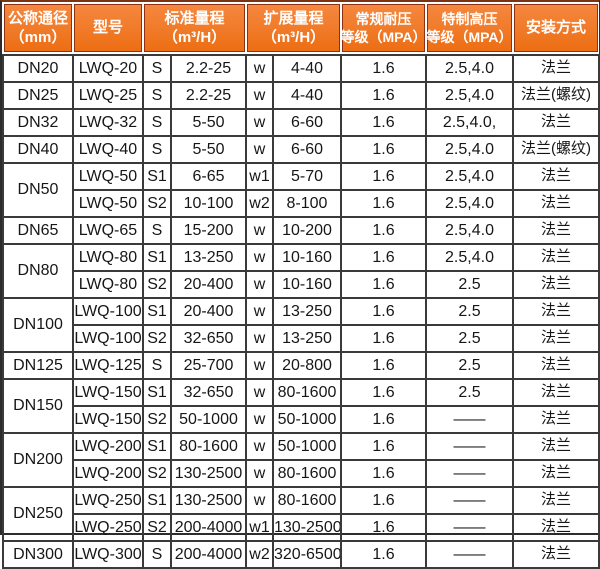 This screenshot has width=600, height=569. What do you see at coordinates (108, 149) in the screenshot?
I see `cell-model: LWQ-40` at bounding box center [108, 149].